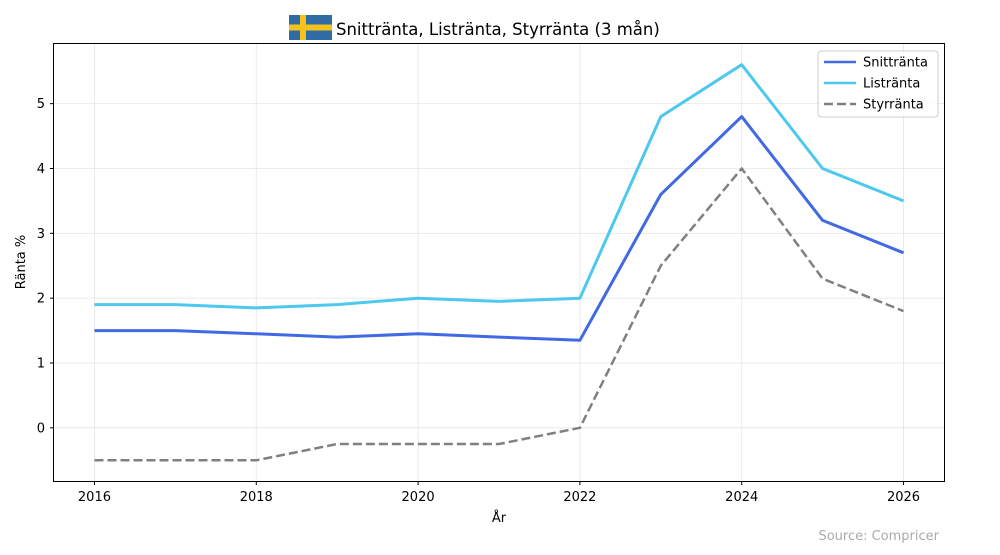  Describe the element at coordinates (21, 262) in the screenshot. I see `y-axis-label: Ränta %` at that location.